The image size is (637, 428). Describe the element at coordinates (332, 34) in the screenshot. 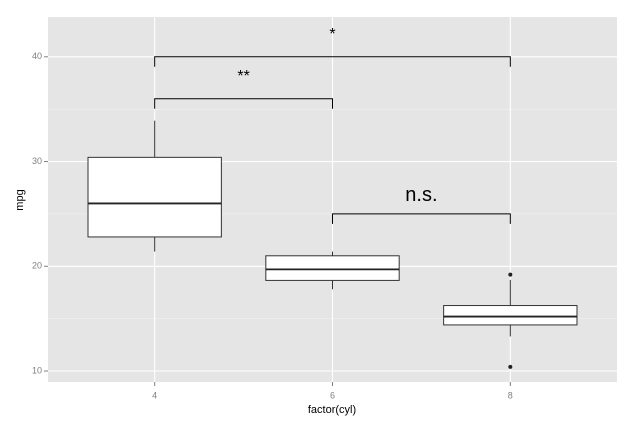

I see `significance-label: *` at that location.